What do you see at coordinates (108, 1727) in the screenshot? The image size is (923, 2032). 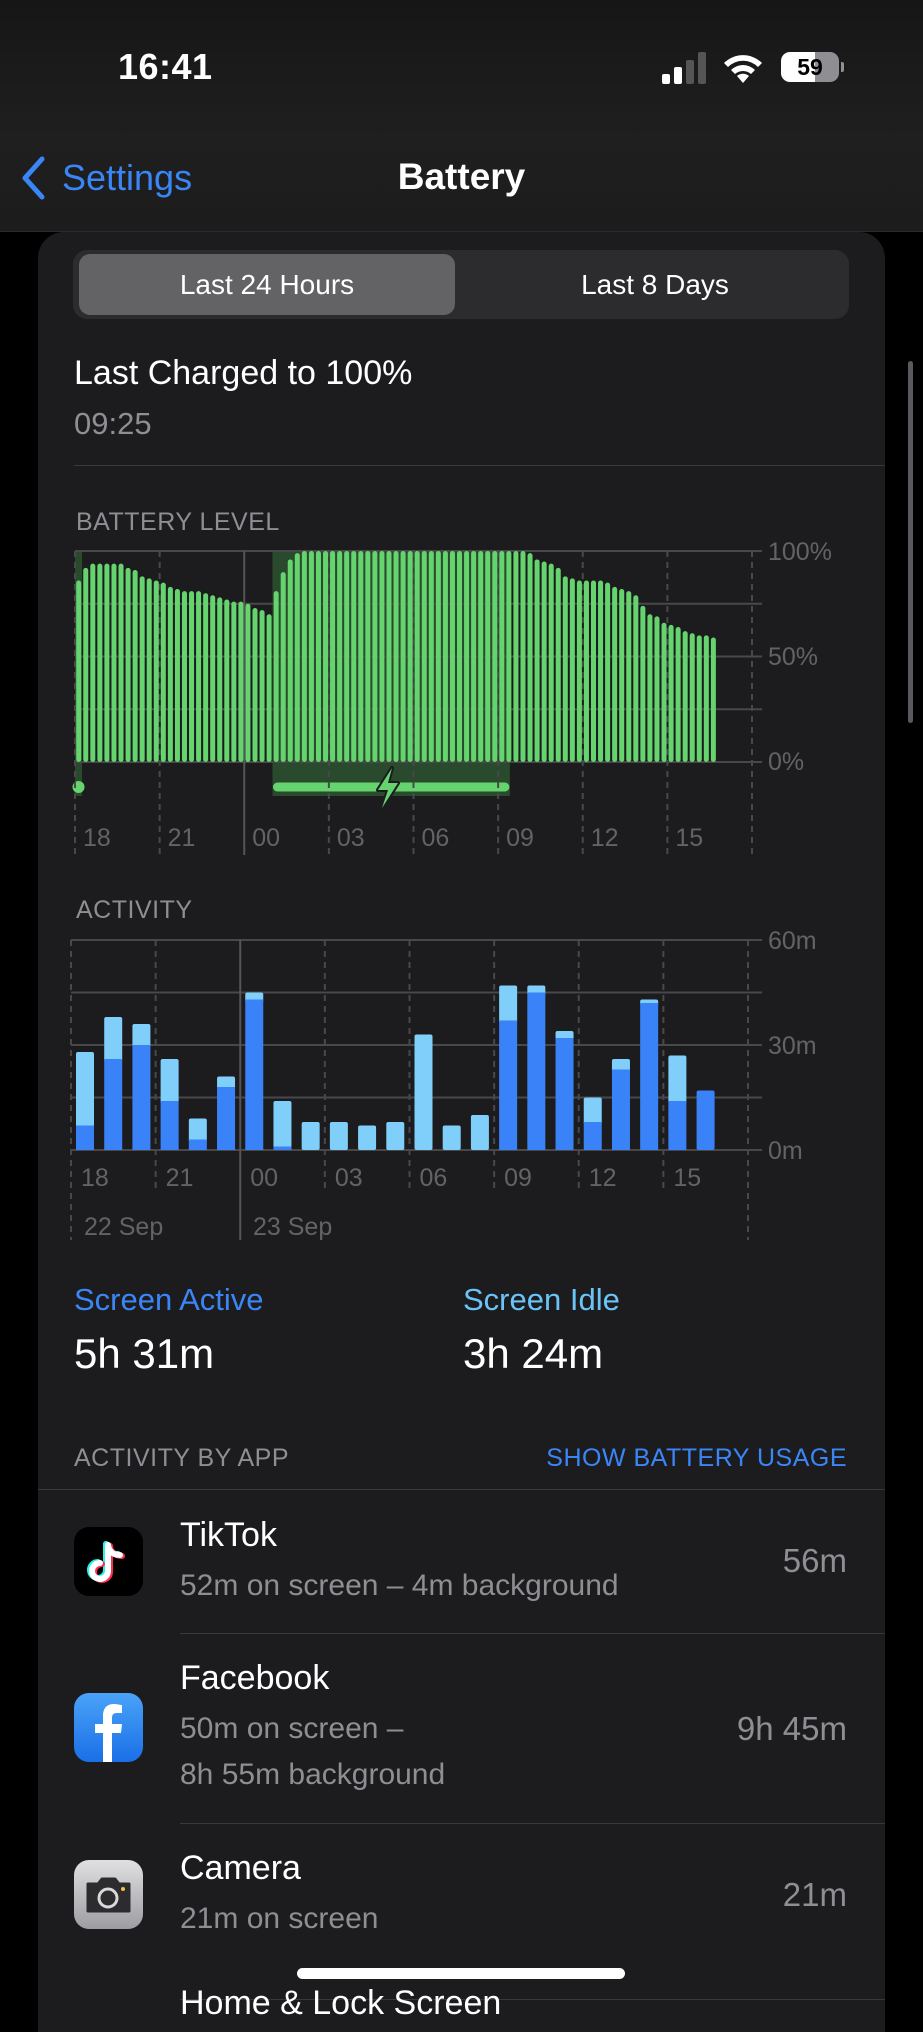 I see `facebook-icon` at bounding box center [108, 1727].